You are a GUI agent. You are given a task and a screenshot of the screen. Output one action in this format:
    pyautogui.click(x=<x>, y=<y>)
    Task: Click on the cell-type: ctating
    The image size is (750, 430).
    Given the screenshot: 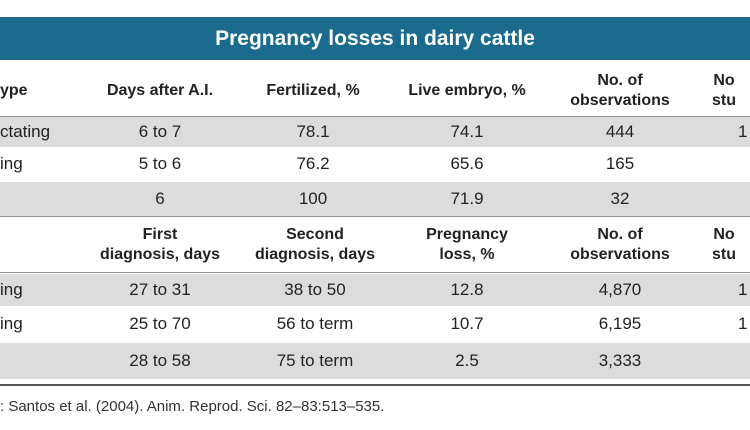 What is the action you would take?
    pyautogui.click(x=25, y=131)
    